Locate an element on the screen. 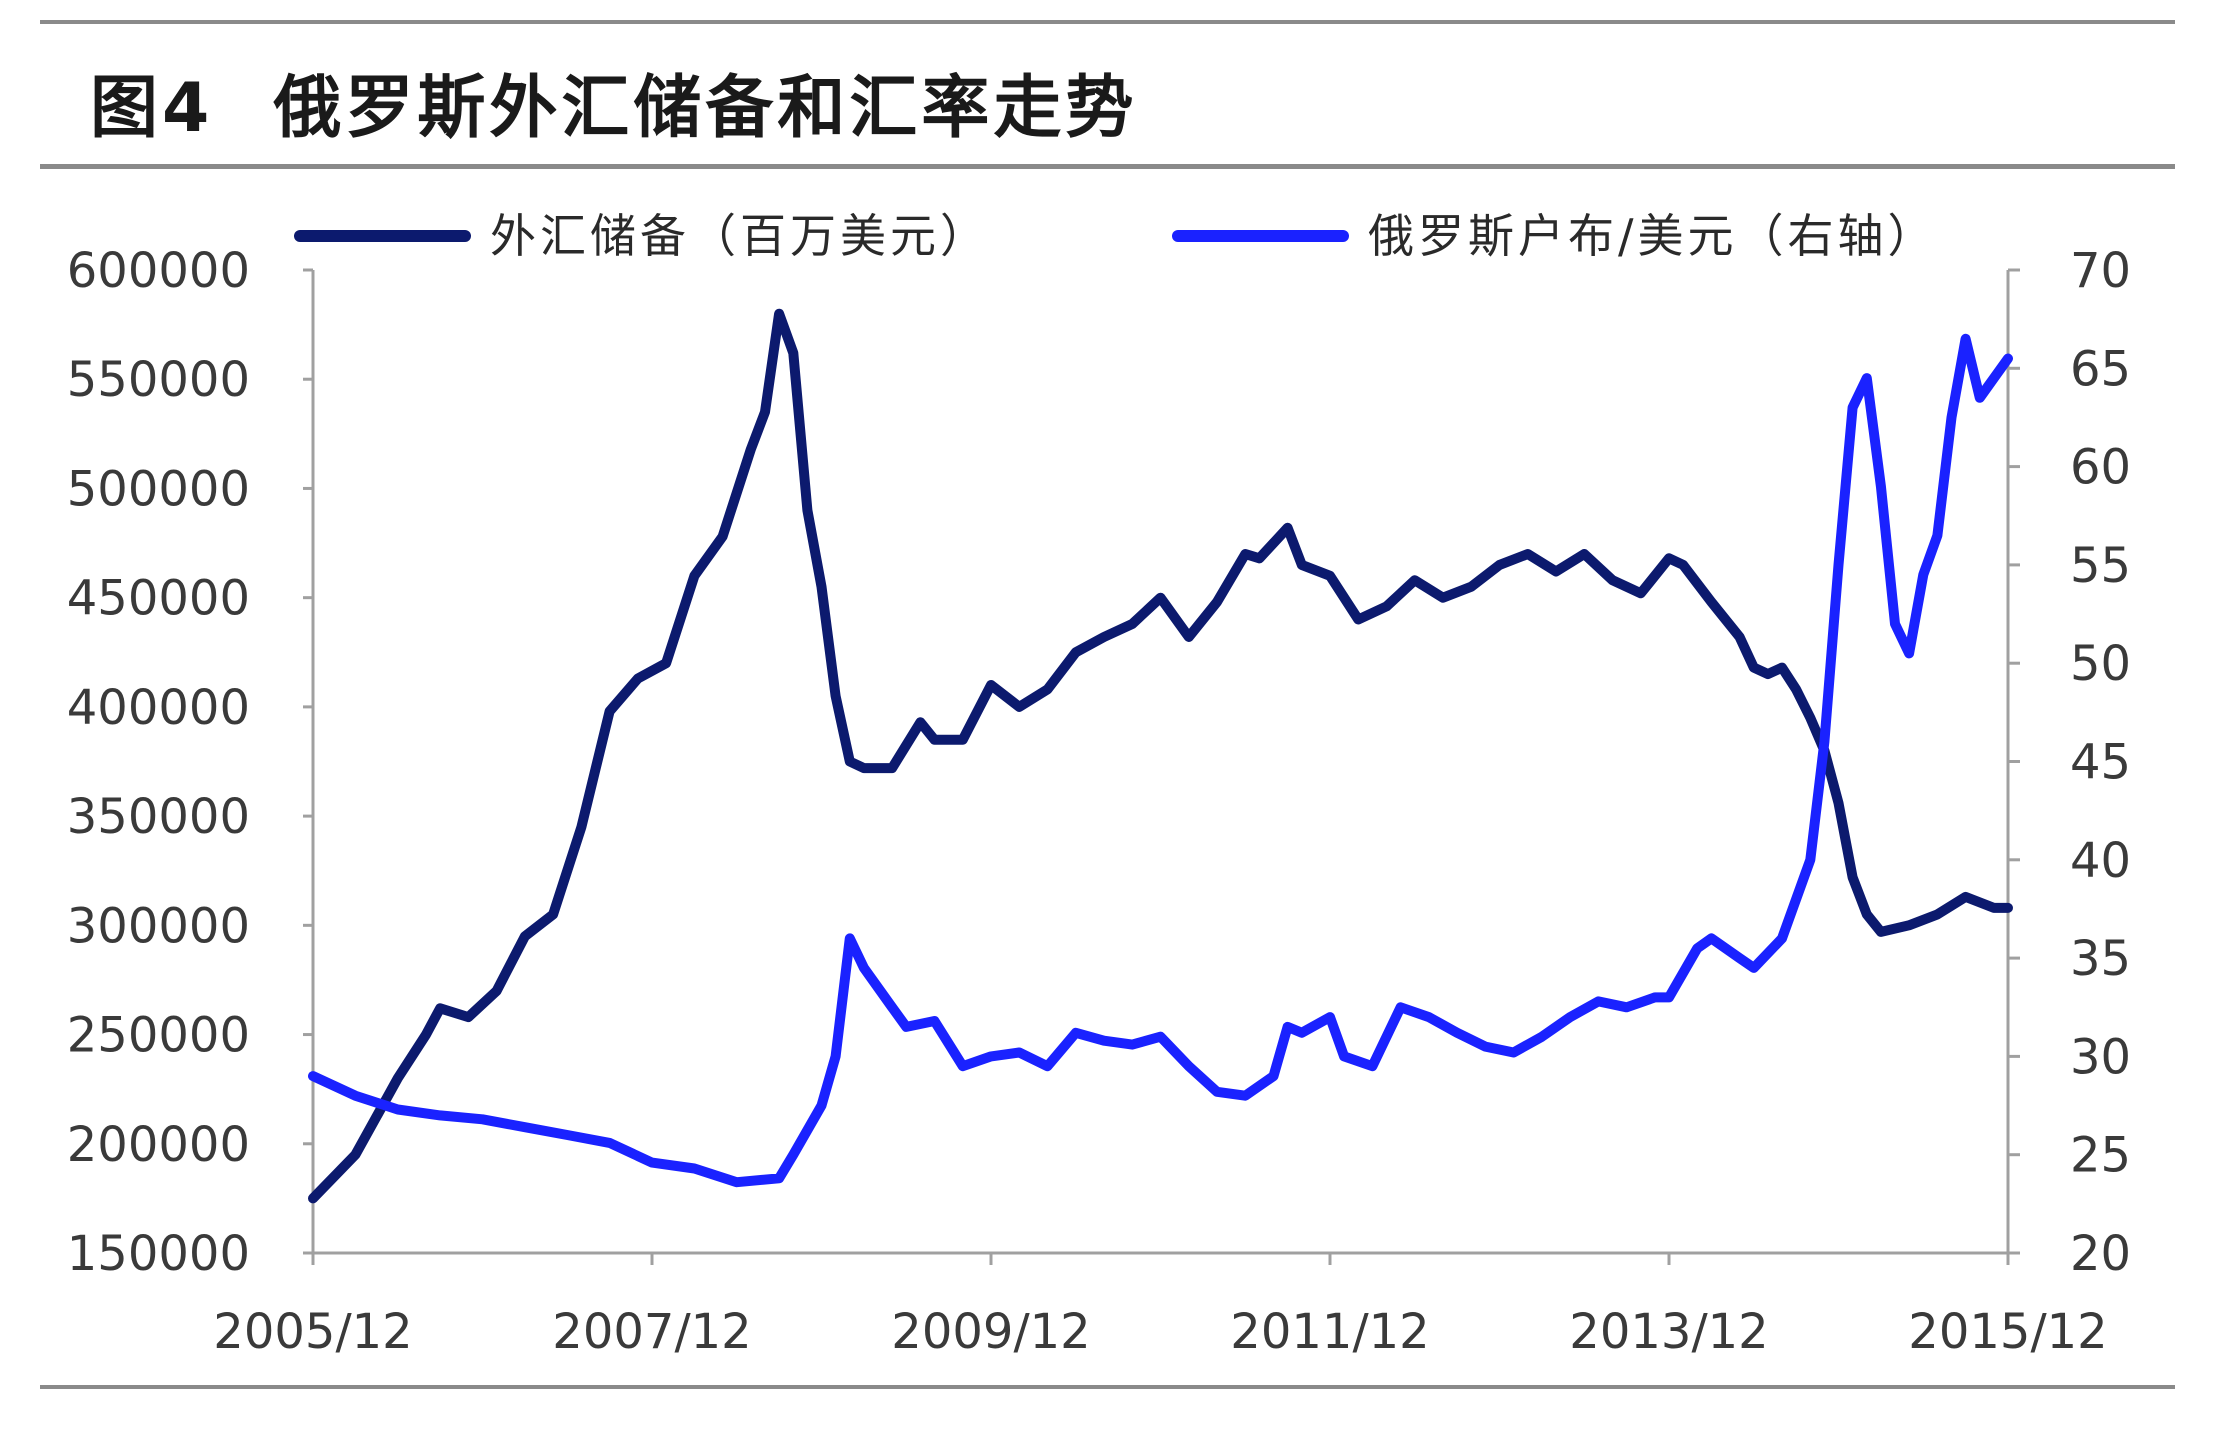 The width and height of the screenshot is (2235, 1440). x-tick-label: 2009/12 is located at coordinates (990, 1332).